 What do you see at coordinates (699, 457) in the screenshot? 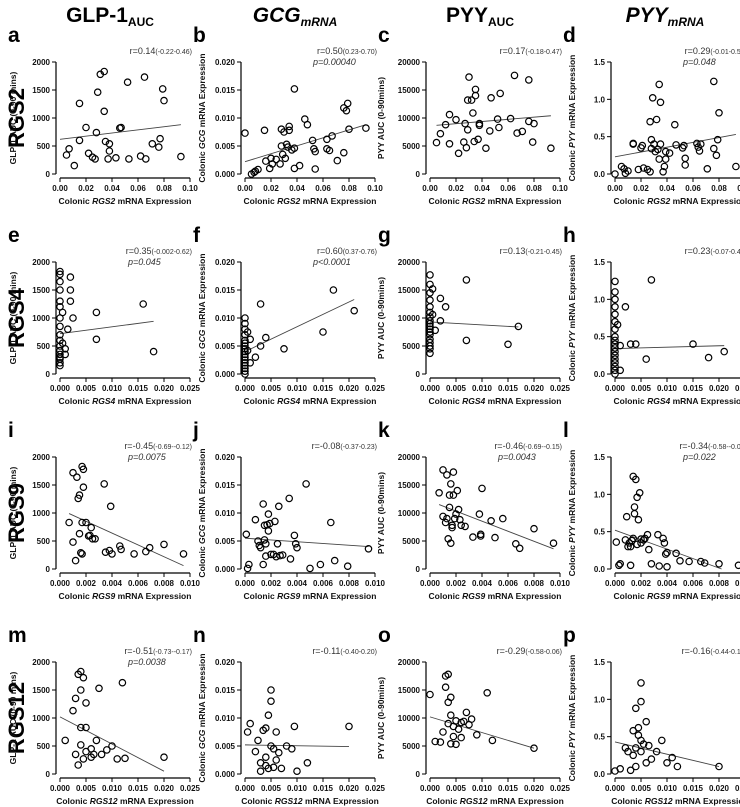
I see `p-value: p=0.022` at bounding box center [699, 457].